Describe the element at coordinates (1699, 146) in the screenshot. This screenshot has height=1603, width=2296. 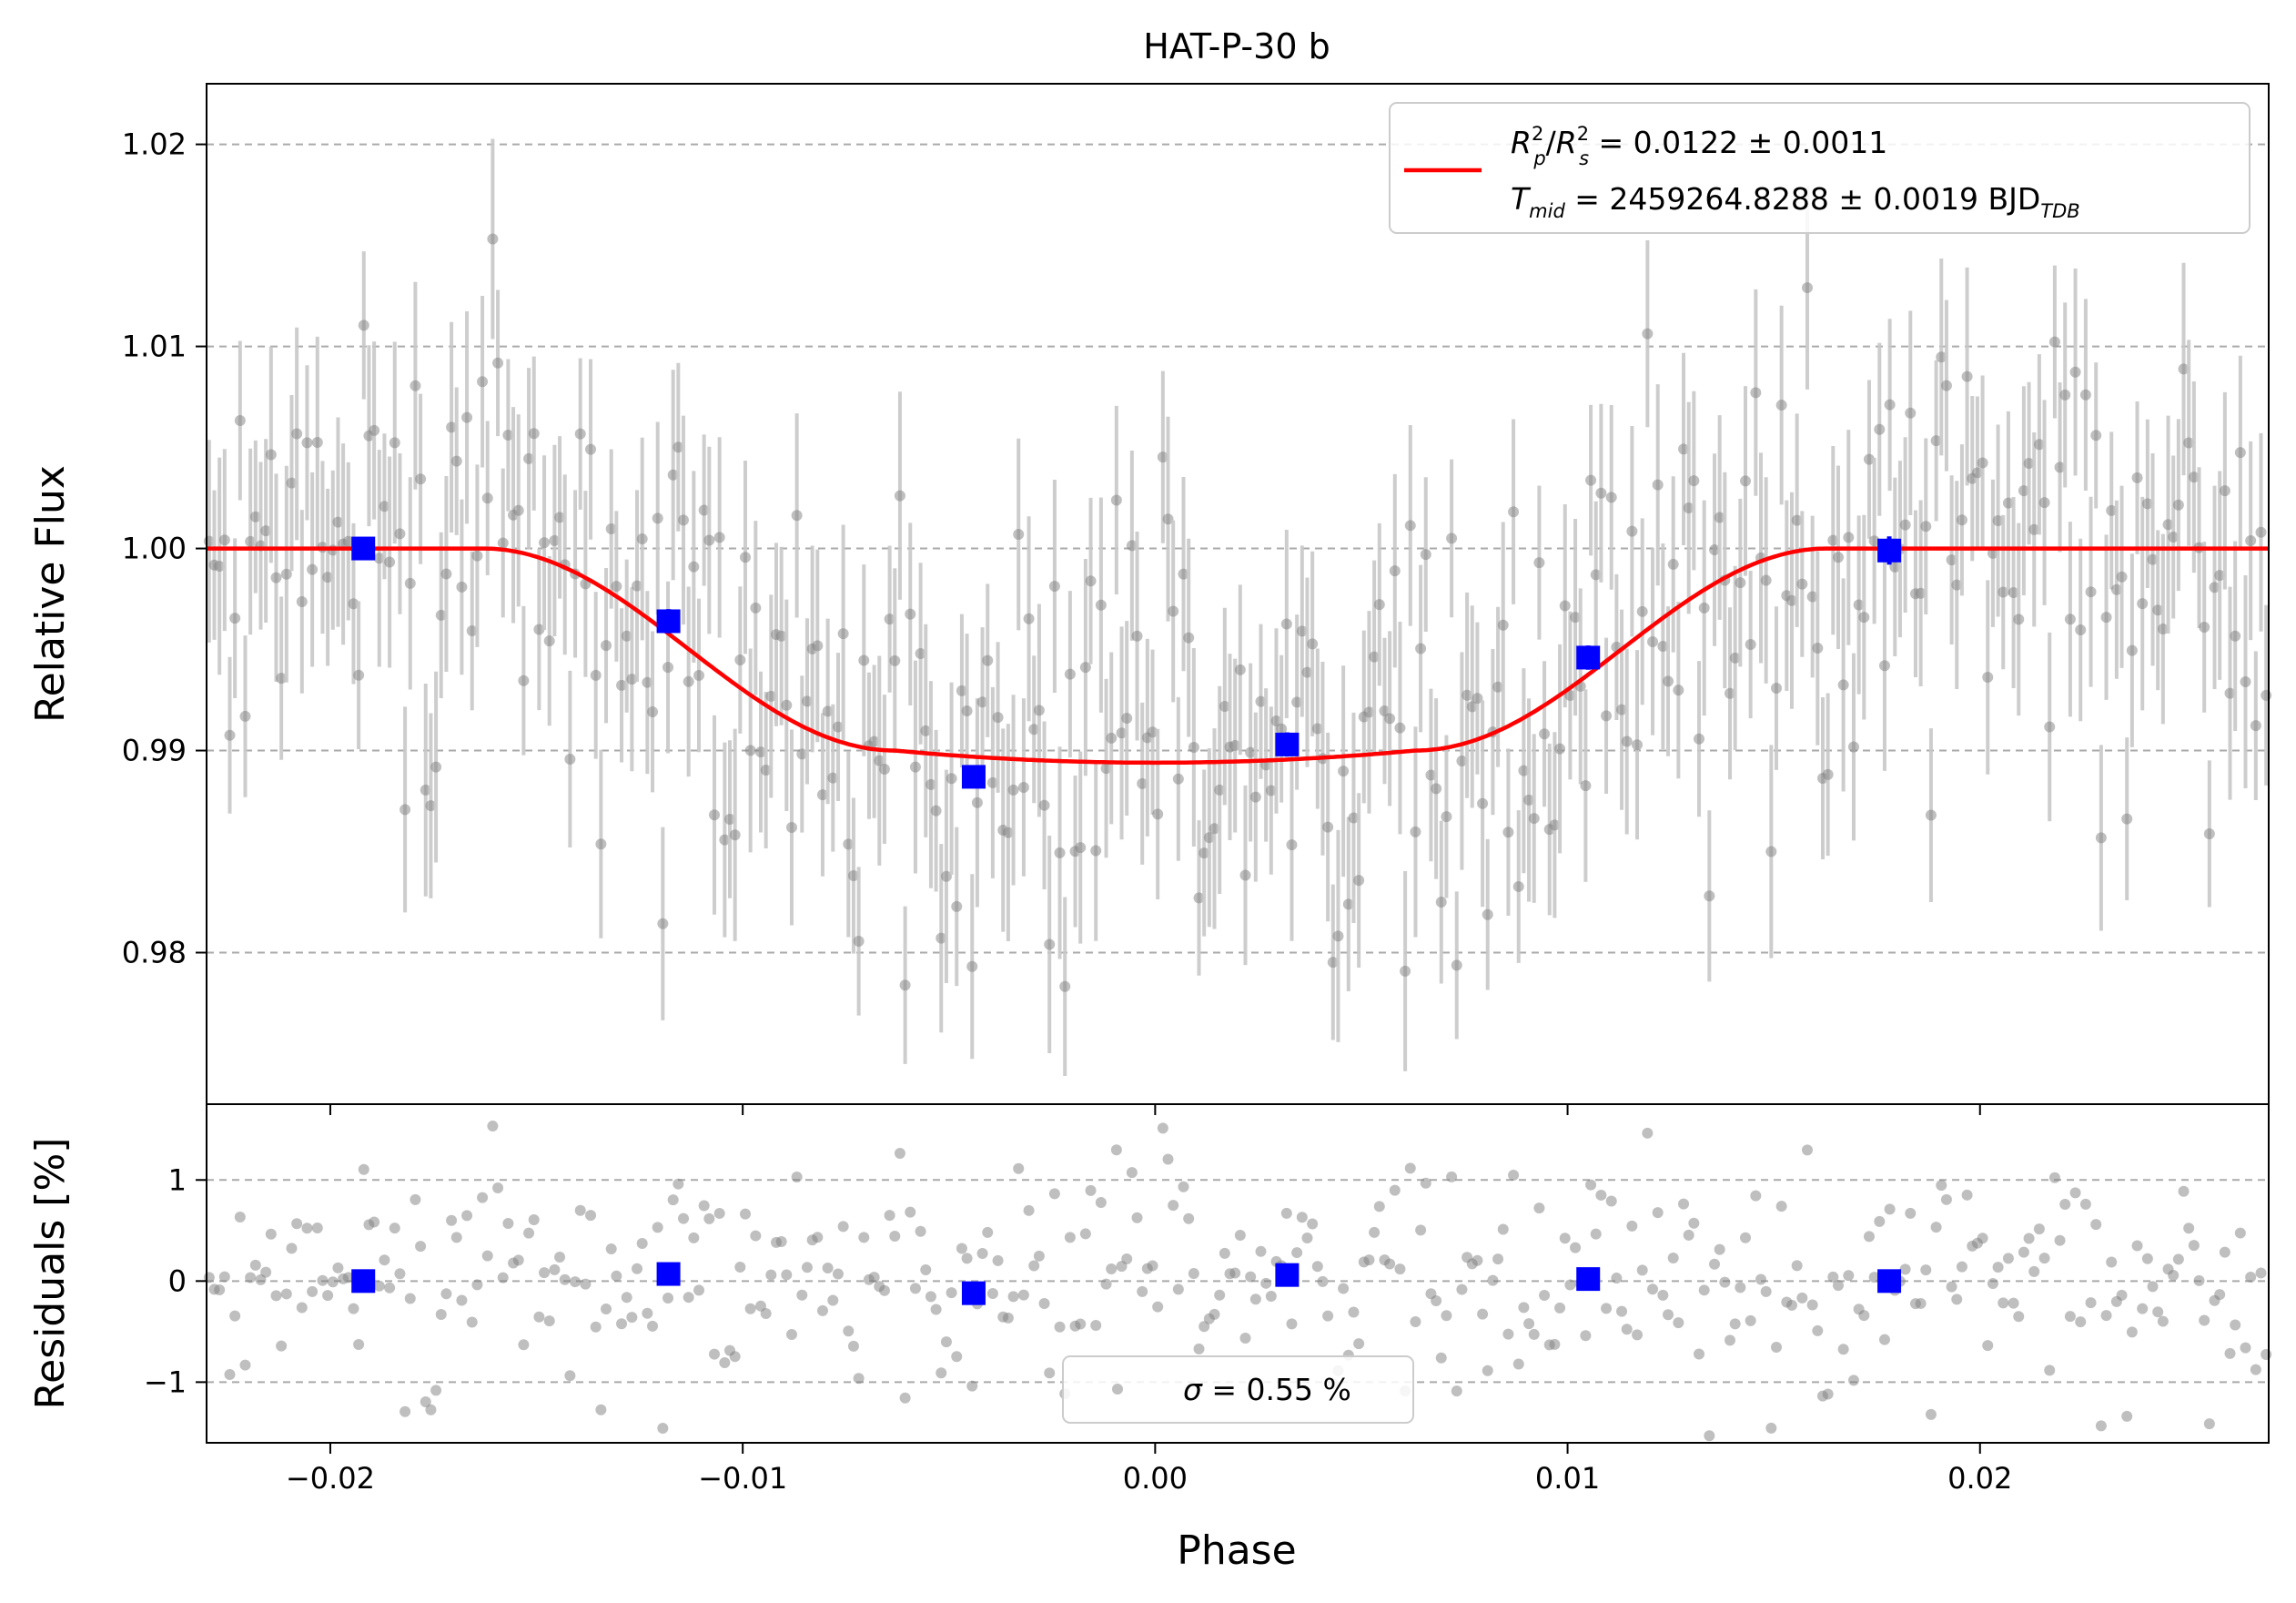
I see `legend-depth-label: R2 p/R2 s = 0.0122 ± 0.0011` at that location.